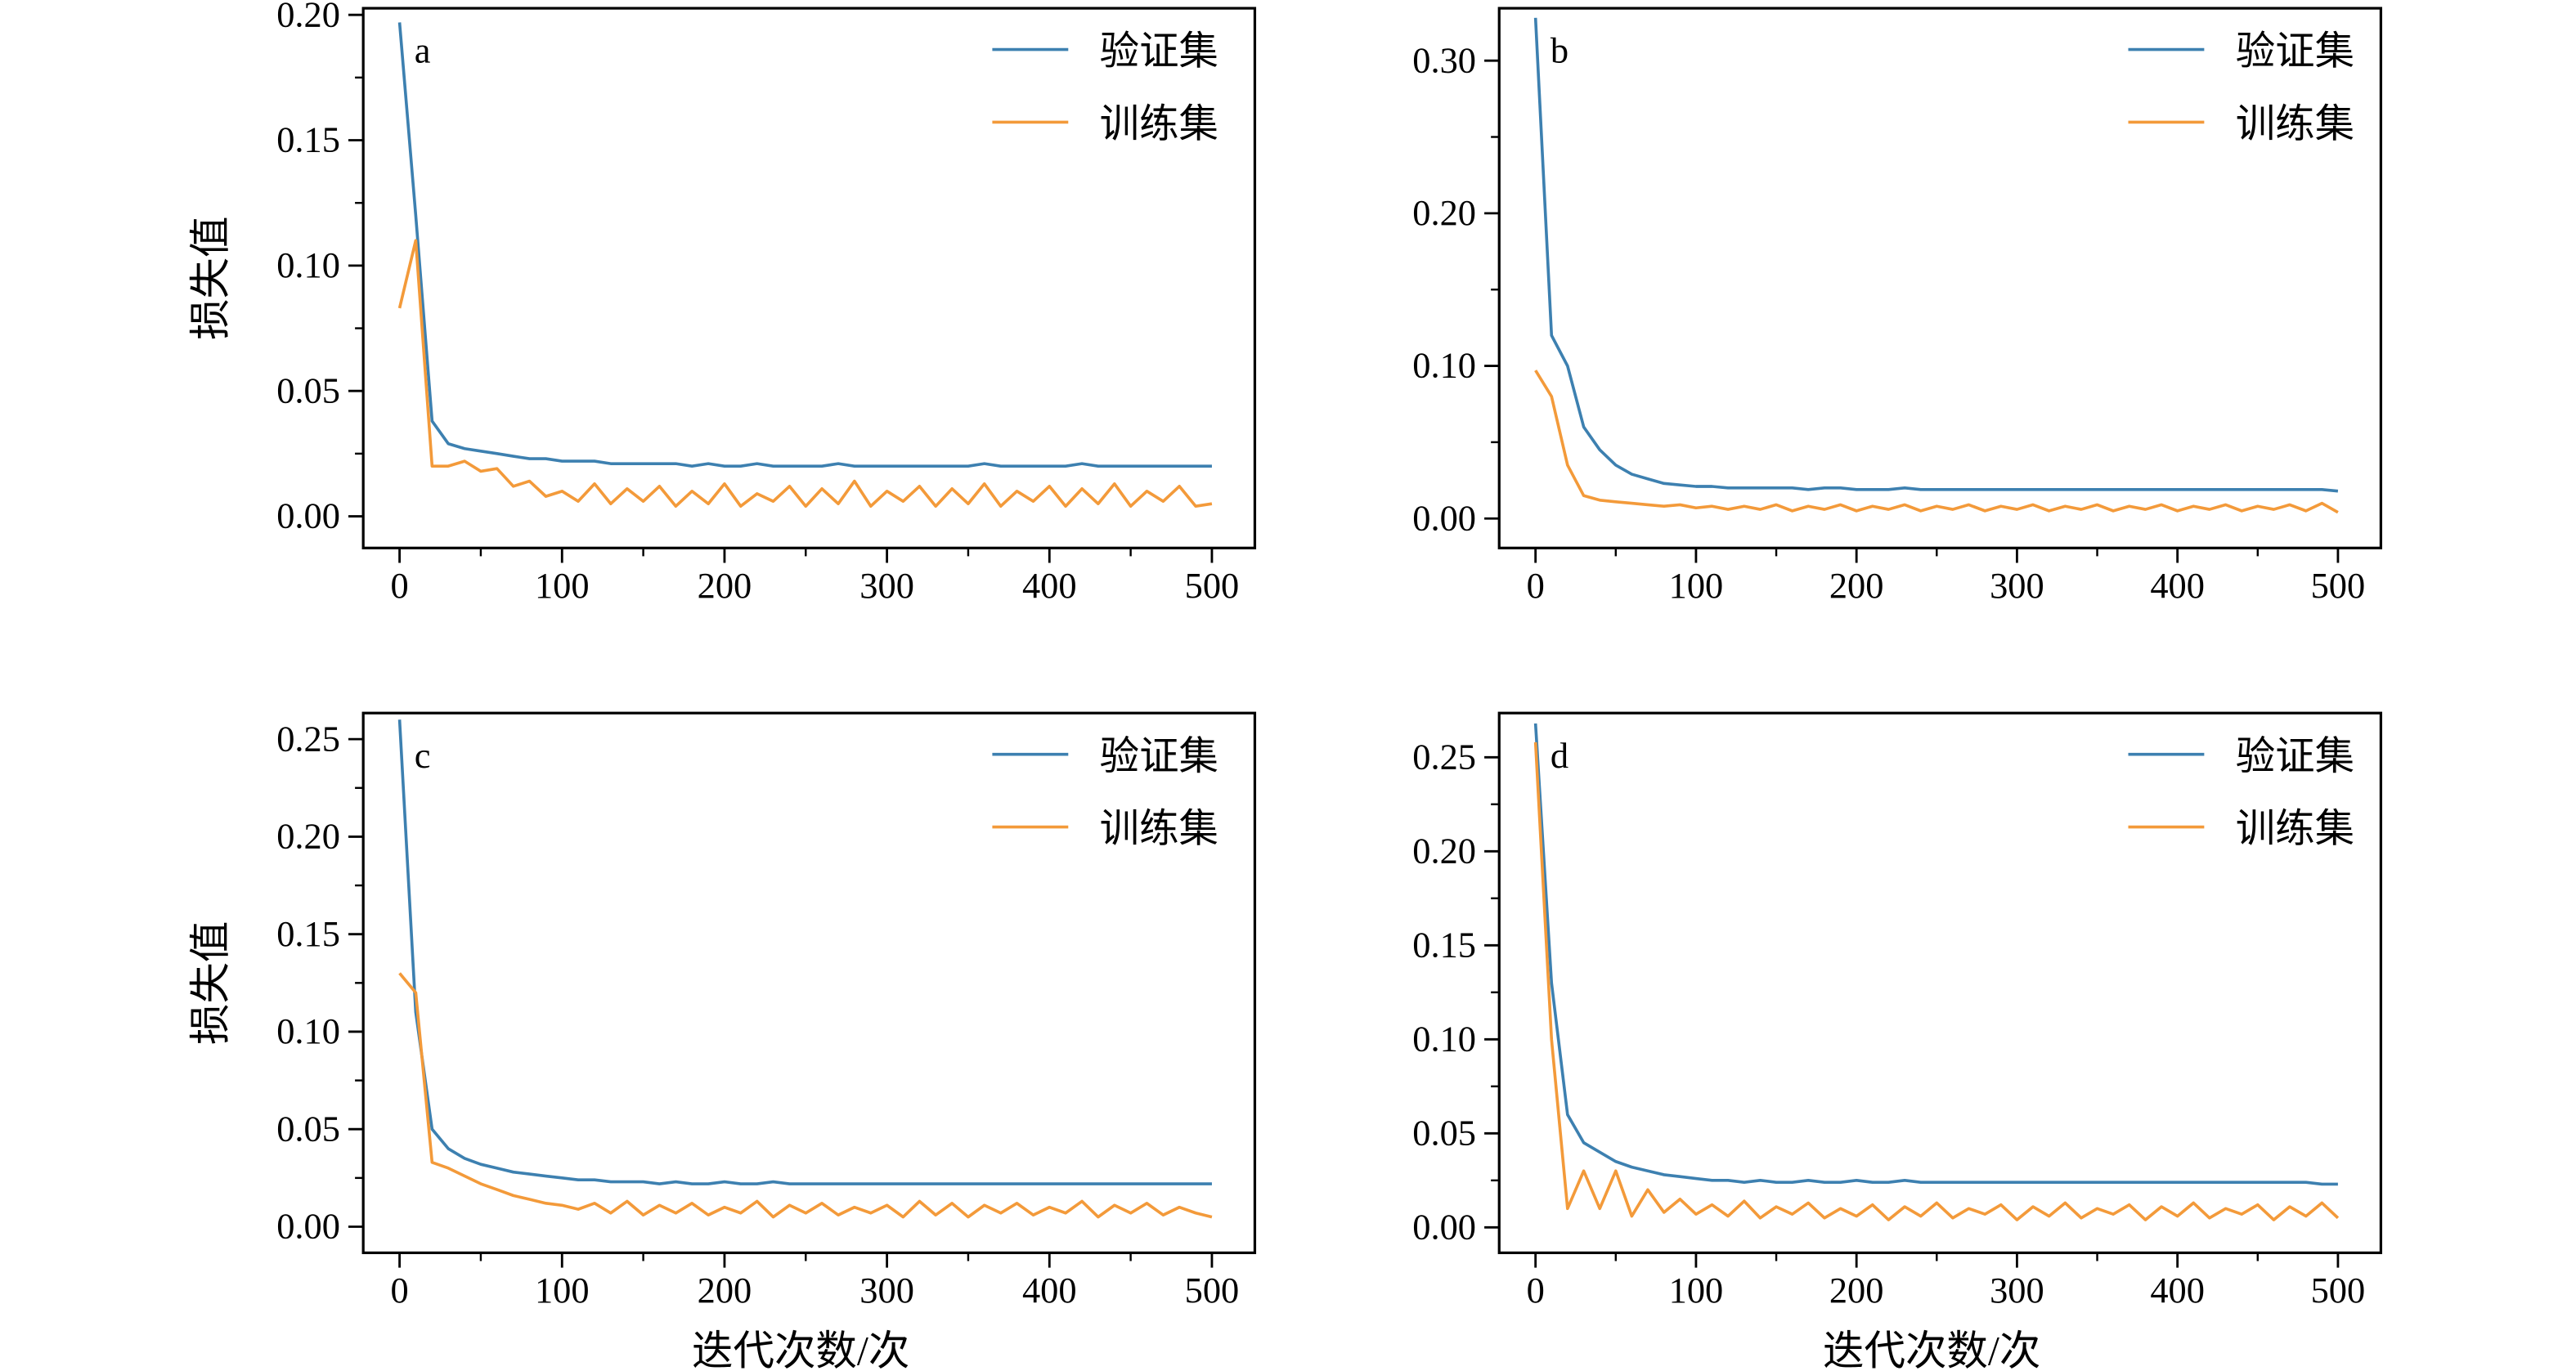  What do you see at coordinates (1444, 59) in the screenshot?
I see `y-tick-label: 0.30` at bounding box center [1444, 59].